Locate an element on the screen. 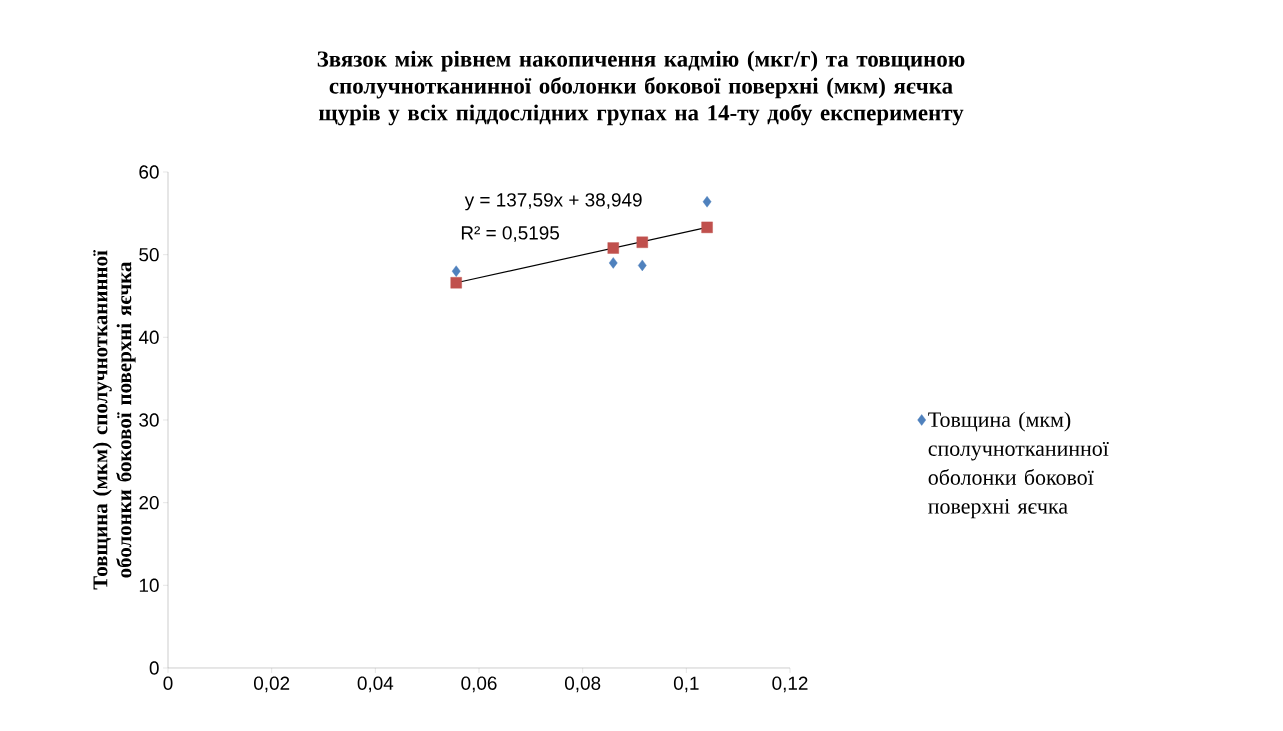  x-tick-label: 0 is located at coordinates (168, 683).